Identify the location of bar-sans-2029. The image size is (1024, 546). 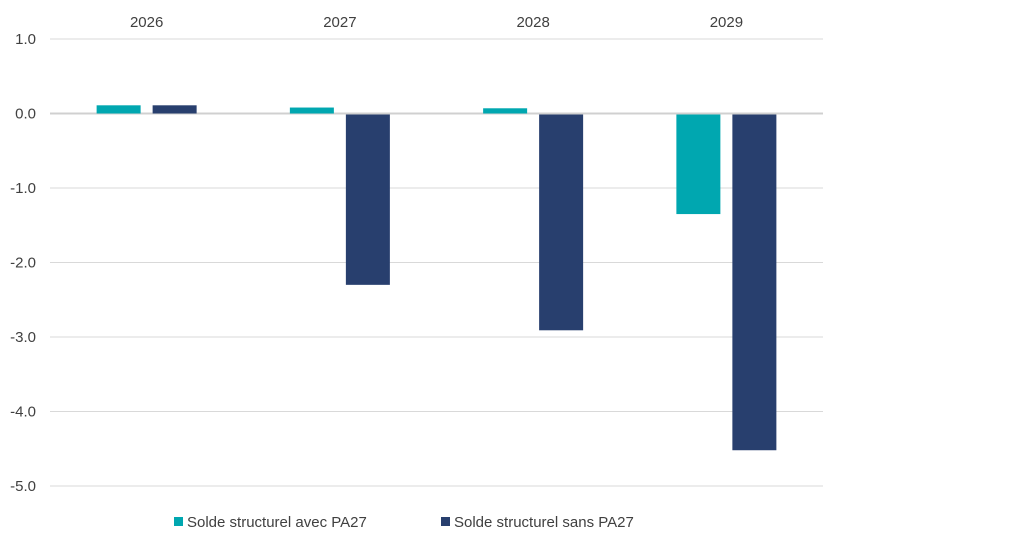
(754, 282).